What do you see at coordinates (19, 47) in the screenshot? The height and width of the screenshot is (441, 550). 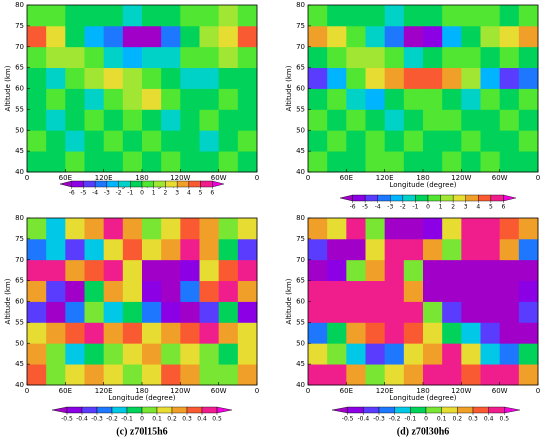 I see `y-tick-label: 70` at bounding box center [19, 47].